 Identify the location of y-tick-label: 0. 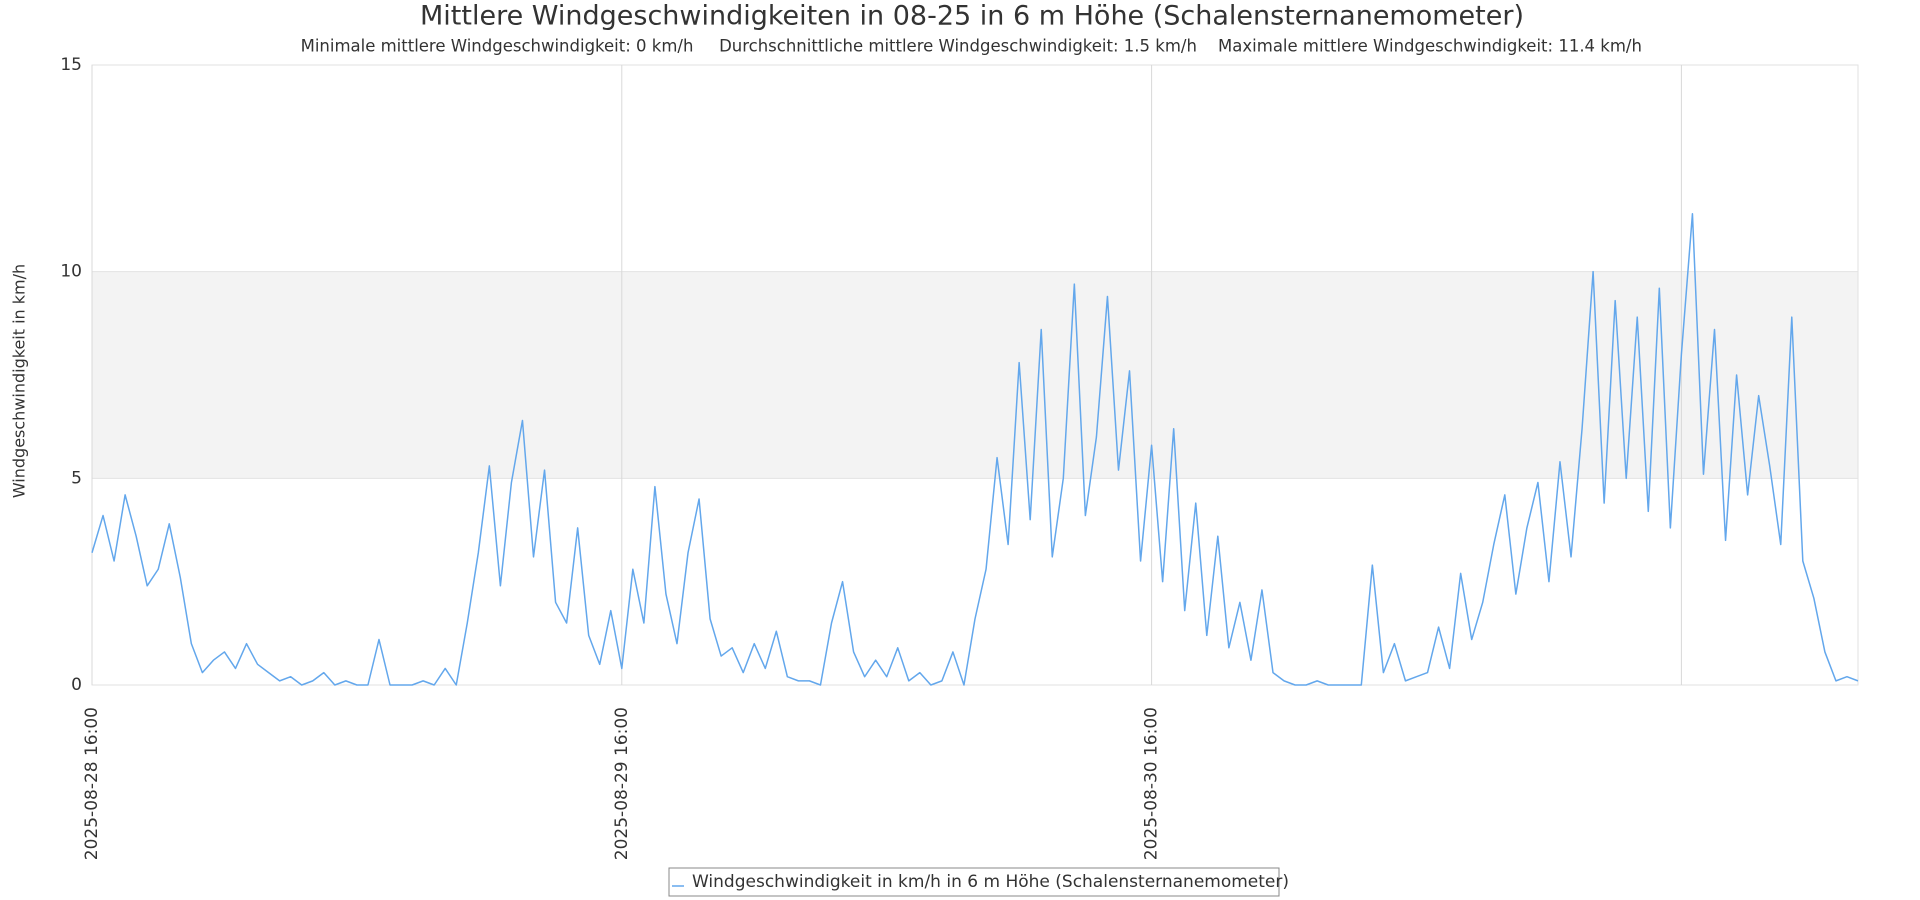
(76, 685).